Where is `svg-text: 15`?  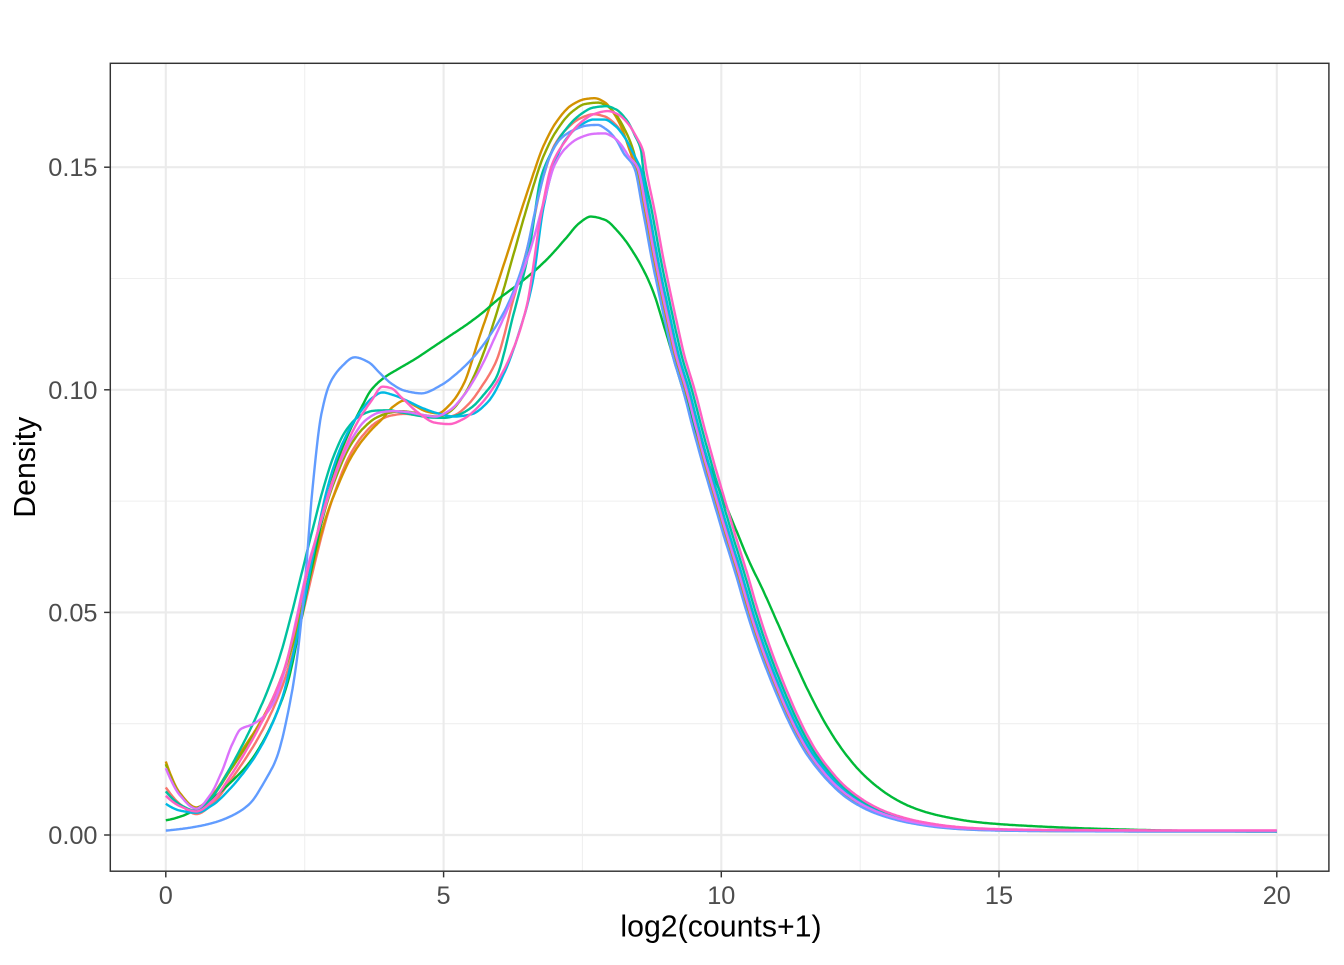 svg-text: 15 is located at coordinates (999, 896).